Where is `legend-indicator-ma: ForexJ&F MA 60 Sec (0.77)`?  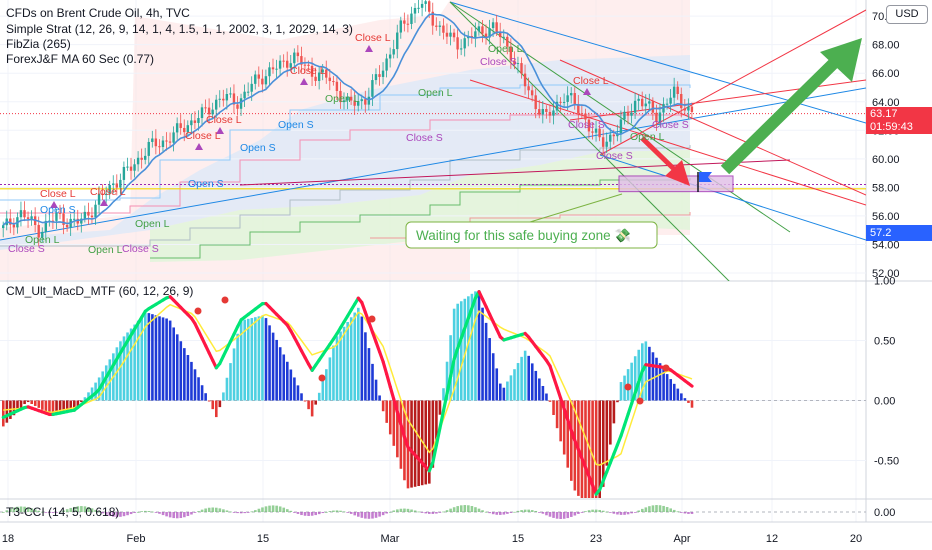
legend-indicator-ma: ForexJ&F MA 60 Sec (0.77) is located at coordinates (80, 59).